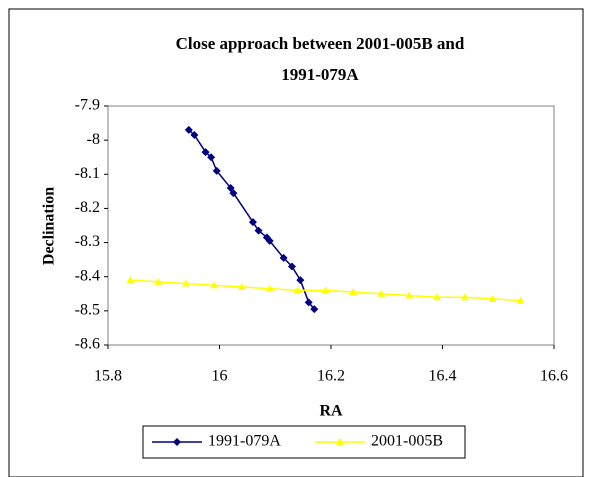  What do you see at coordinates (87, 173) in the screenshot?
I see `y-tick-label: -8.1` at bounding box center [87, 173].